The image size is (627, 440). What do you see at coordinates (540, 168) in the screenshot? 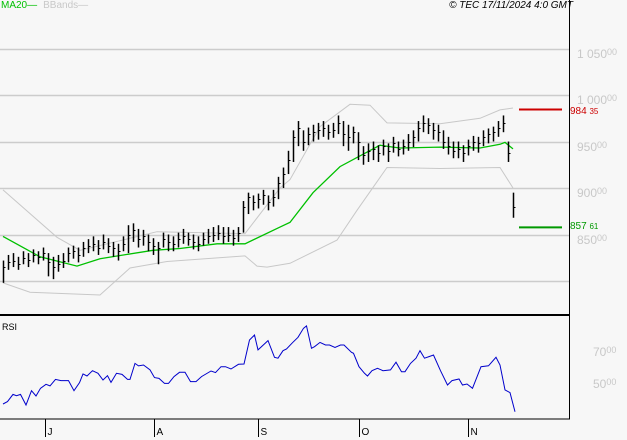
I see `level-lines` at bounding box center [540, 168].